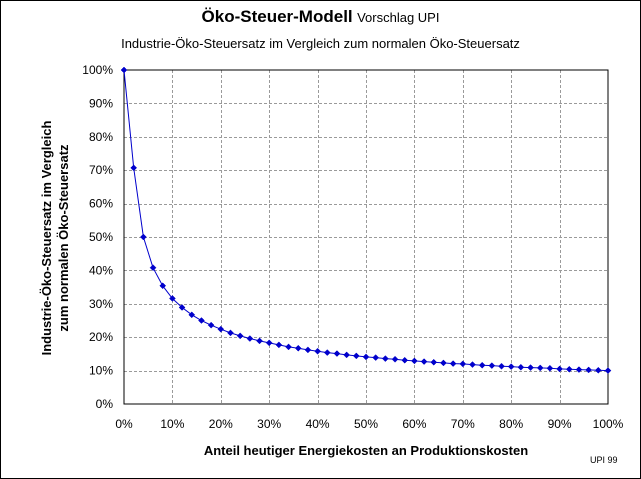  Describe the element at coordinates (105, 404) in the screenshot. I see `y-tick-label: 0%` at that location.